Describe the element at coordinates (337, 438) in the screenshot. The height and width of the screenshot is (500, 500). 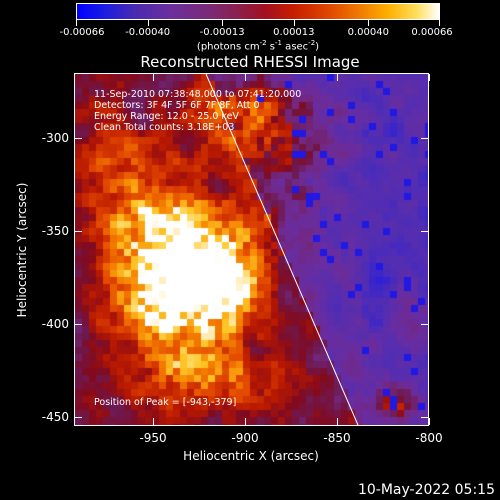
I see `x-tick-label: -850` at that location.